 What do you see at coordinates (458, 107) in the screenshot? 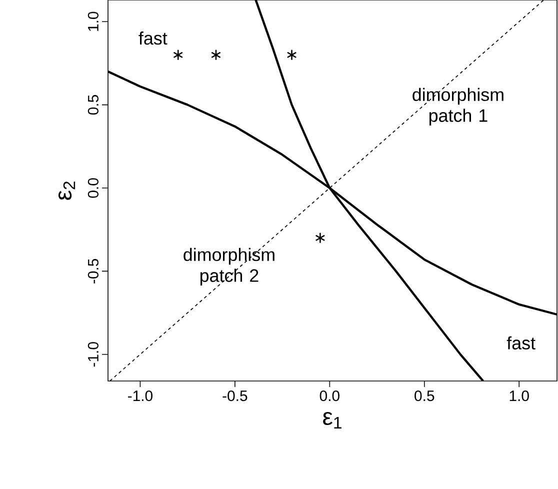
I see `annotation: dimorphism patch 1` at bounding box center [458, 107].